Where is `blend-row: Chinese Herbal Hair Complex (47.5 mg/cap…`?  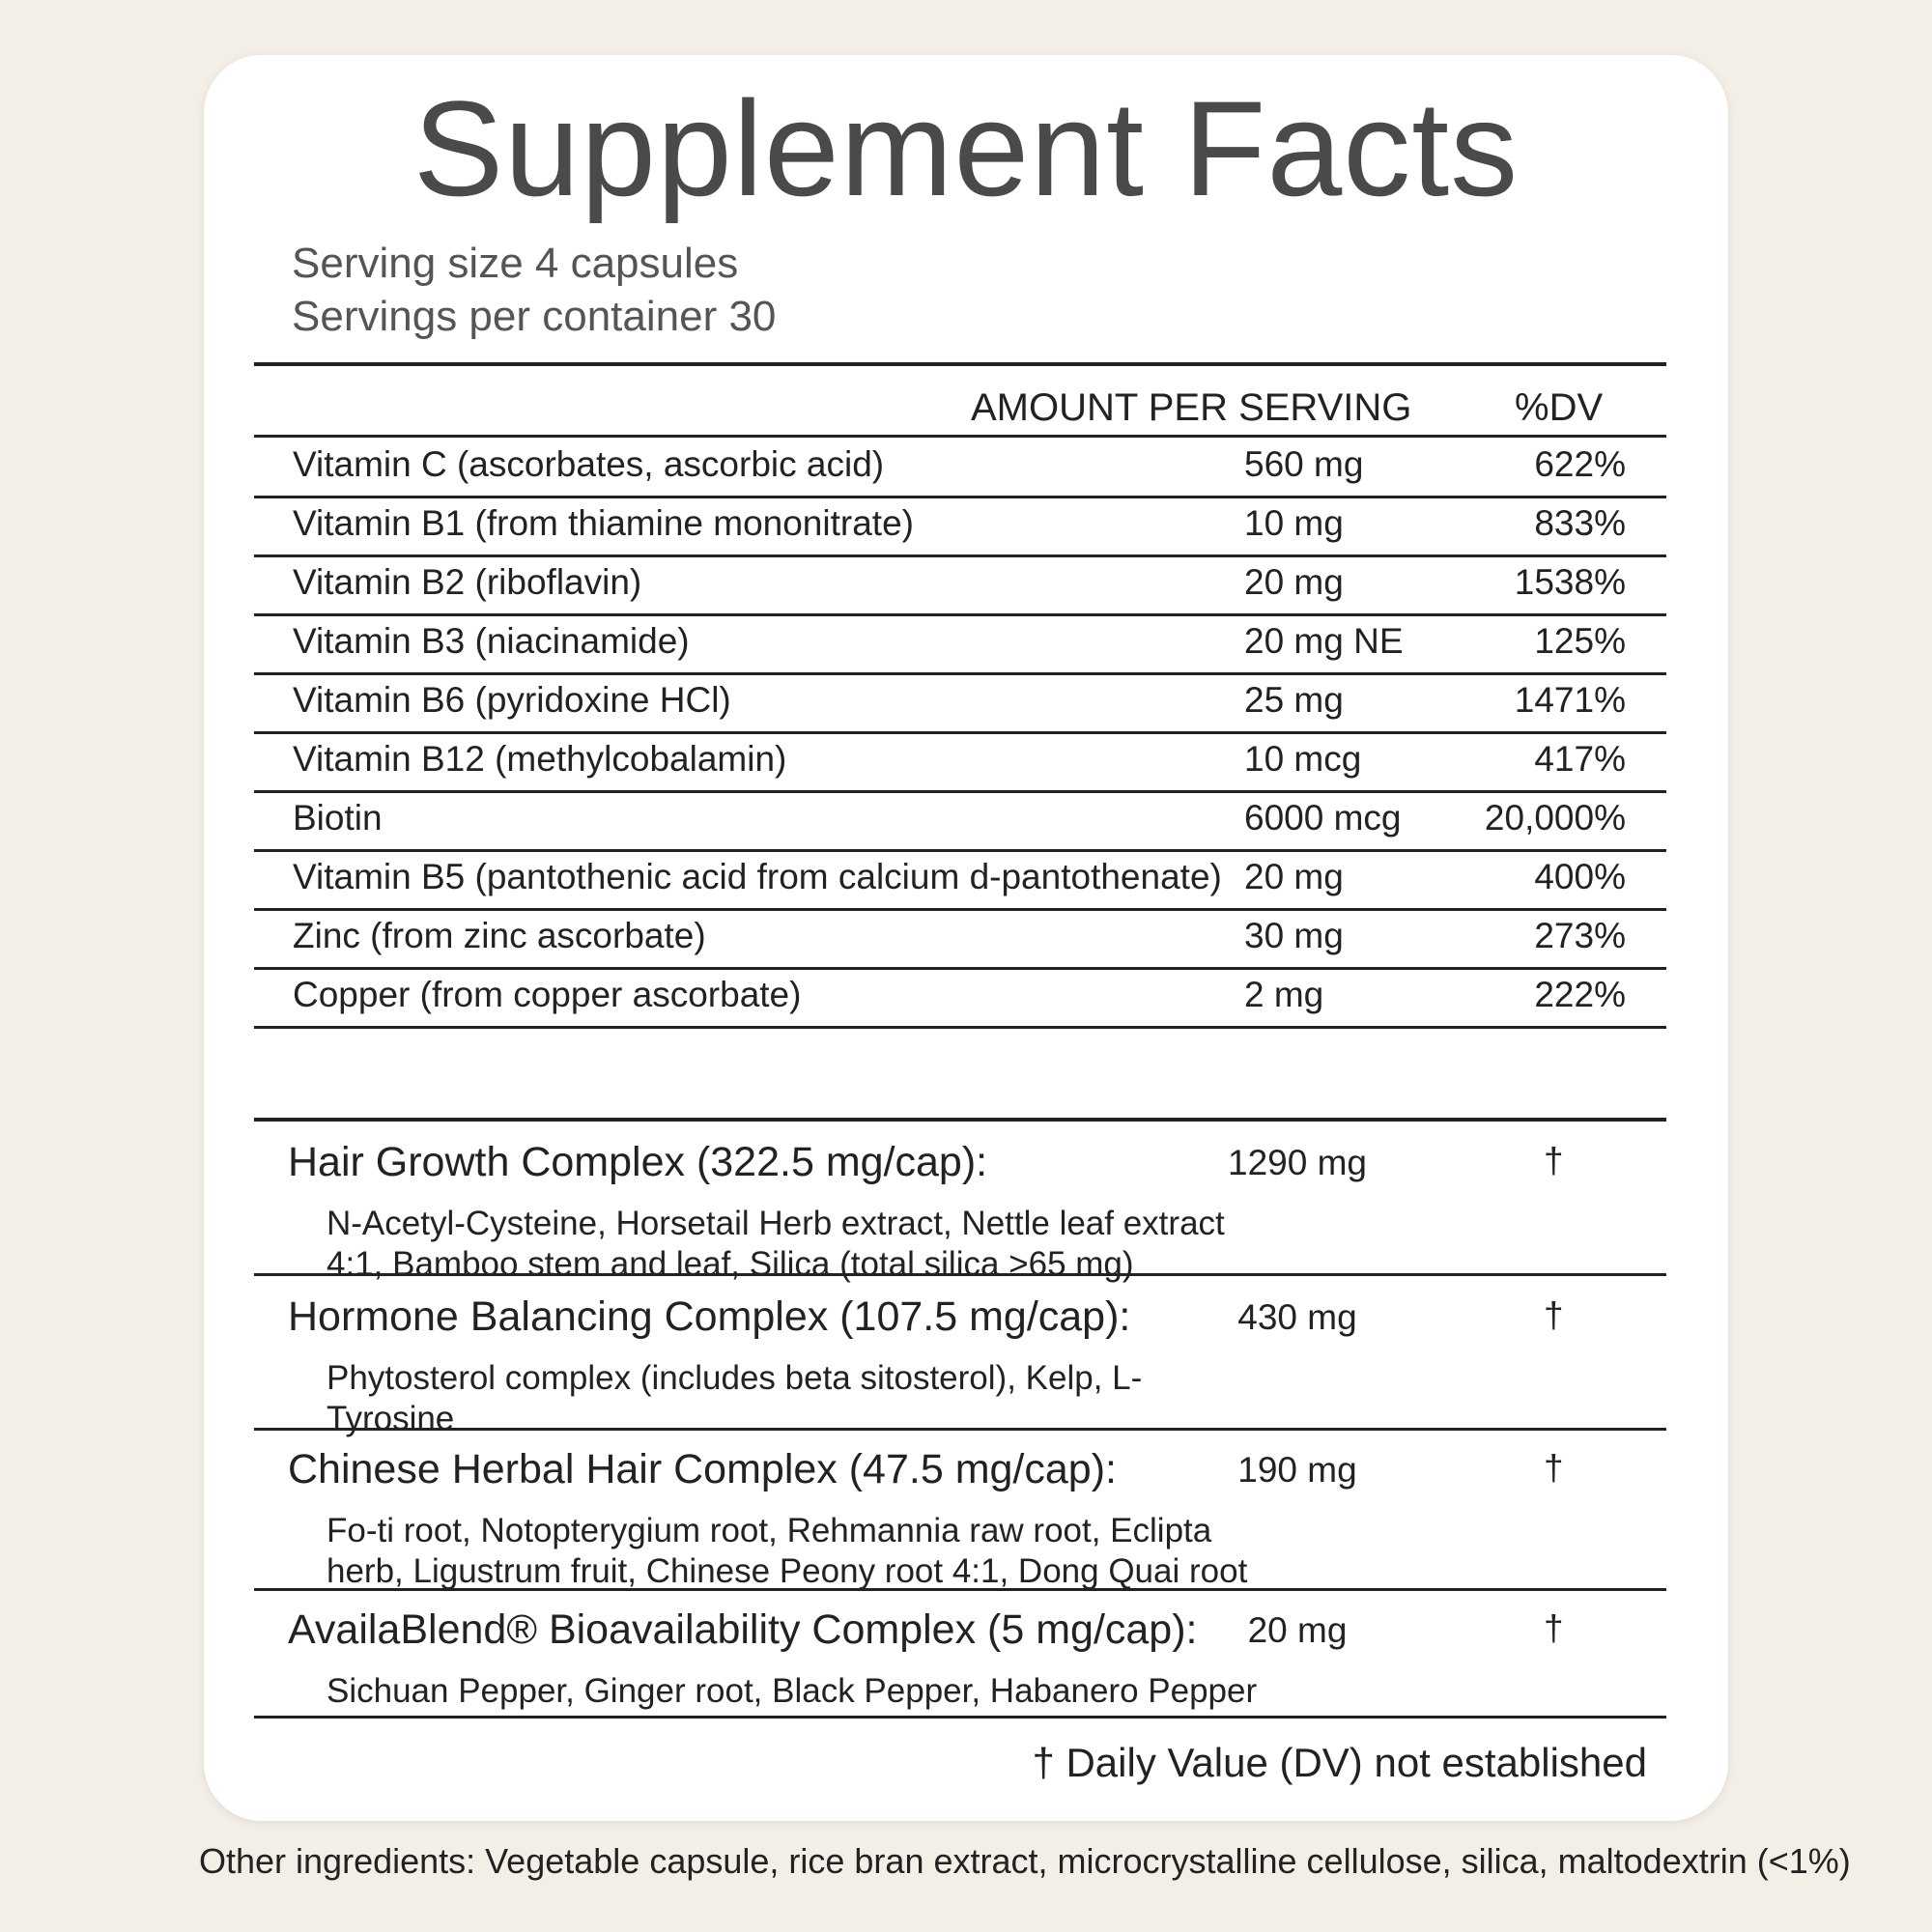 blend-row: Chinese Herbal Hair Complex (47.5 mg/cap… is located at coordinates (960, 1518).